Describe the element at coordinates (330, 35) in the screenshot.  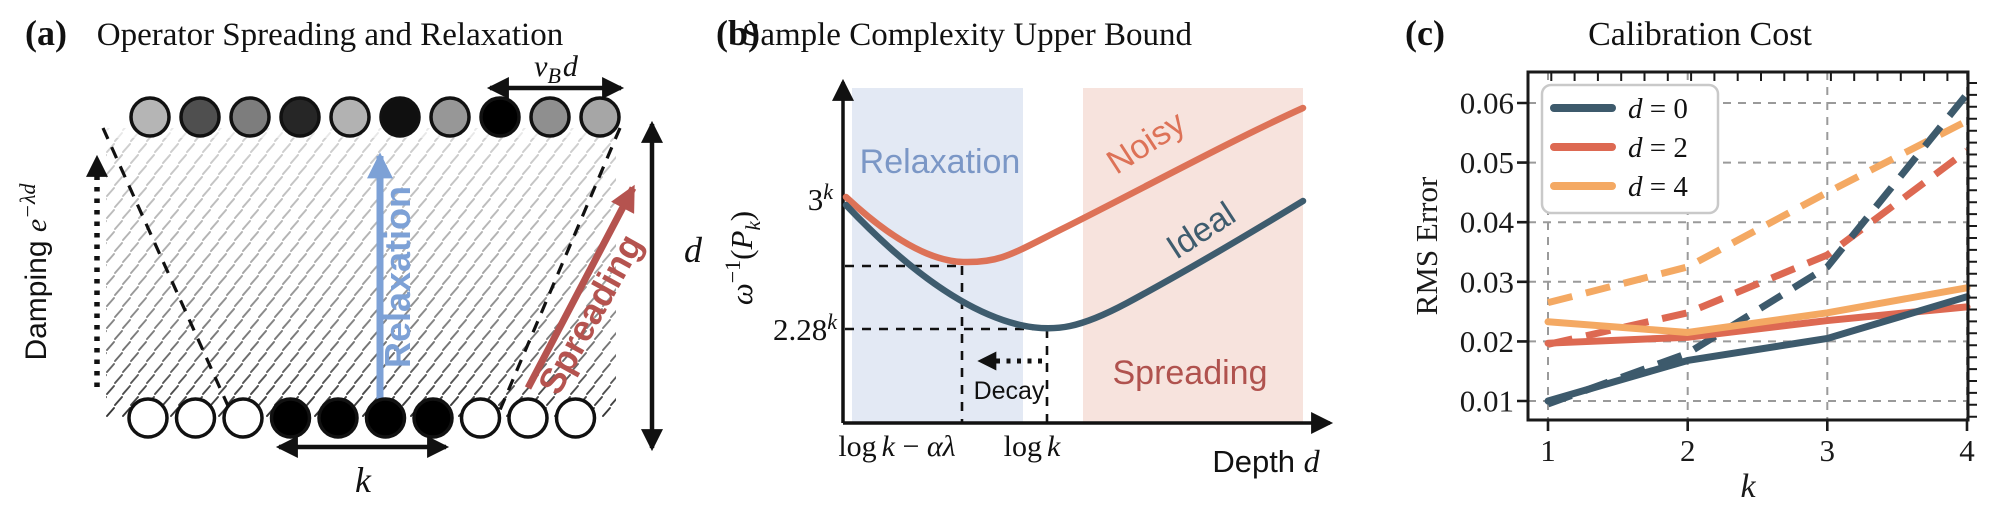
I see `panel-a-title: Operator Spreading and Relaxation` at that location.